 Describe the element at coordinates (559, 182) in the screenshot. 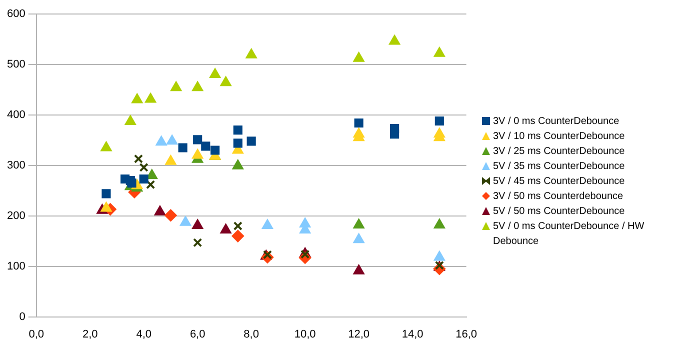

I see `legend-label: 5V / 45 ms CounterDebounce` at that location.